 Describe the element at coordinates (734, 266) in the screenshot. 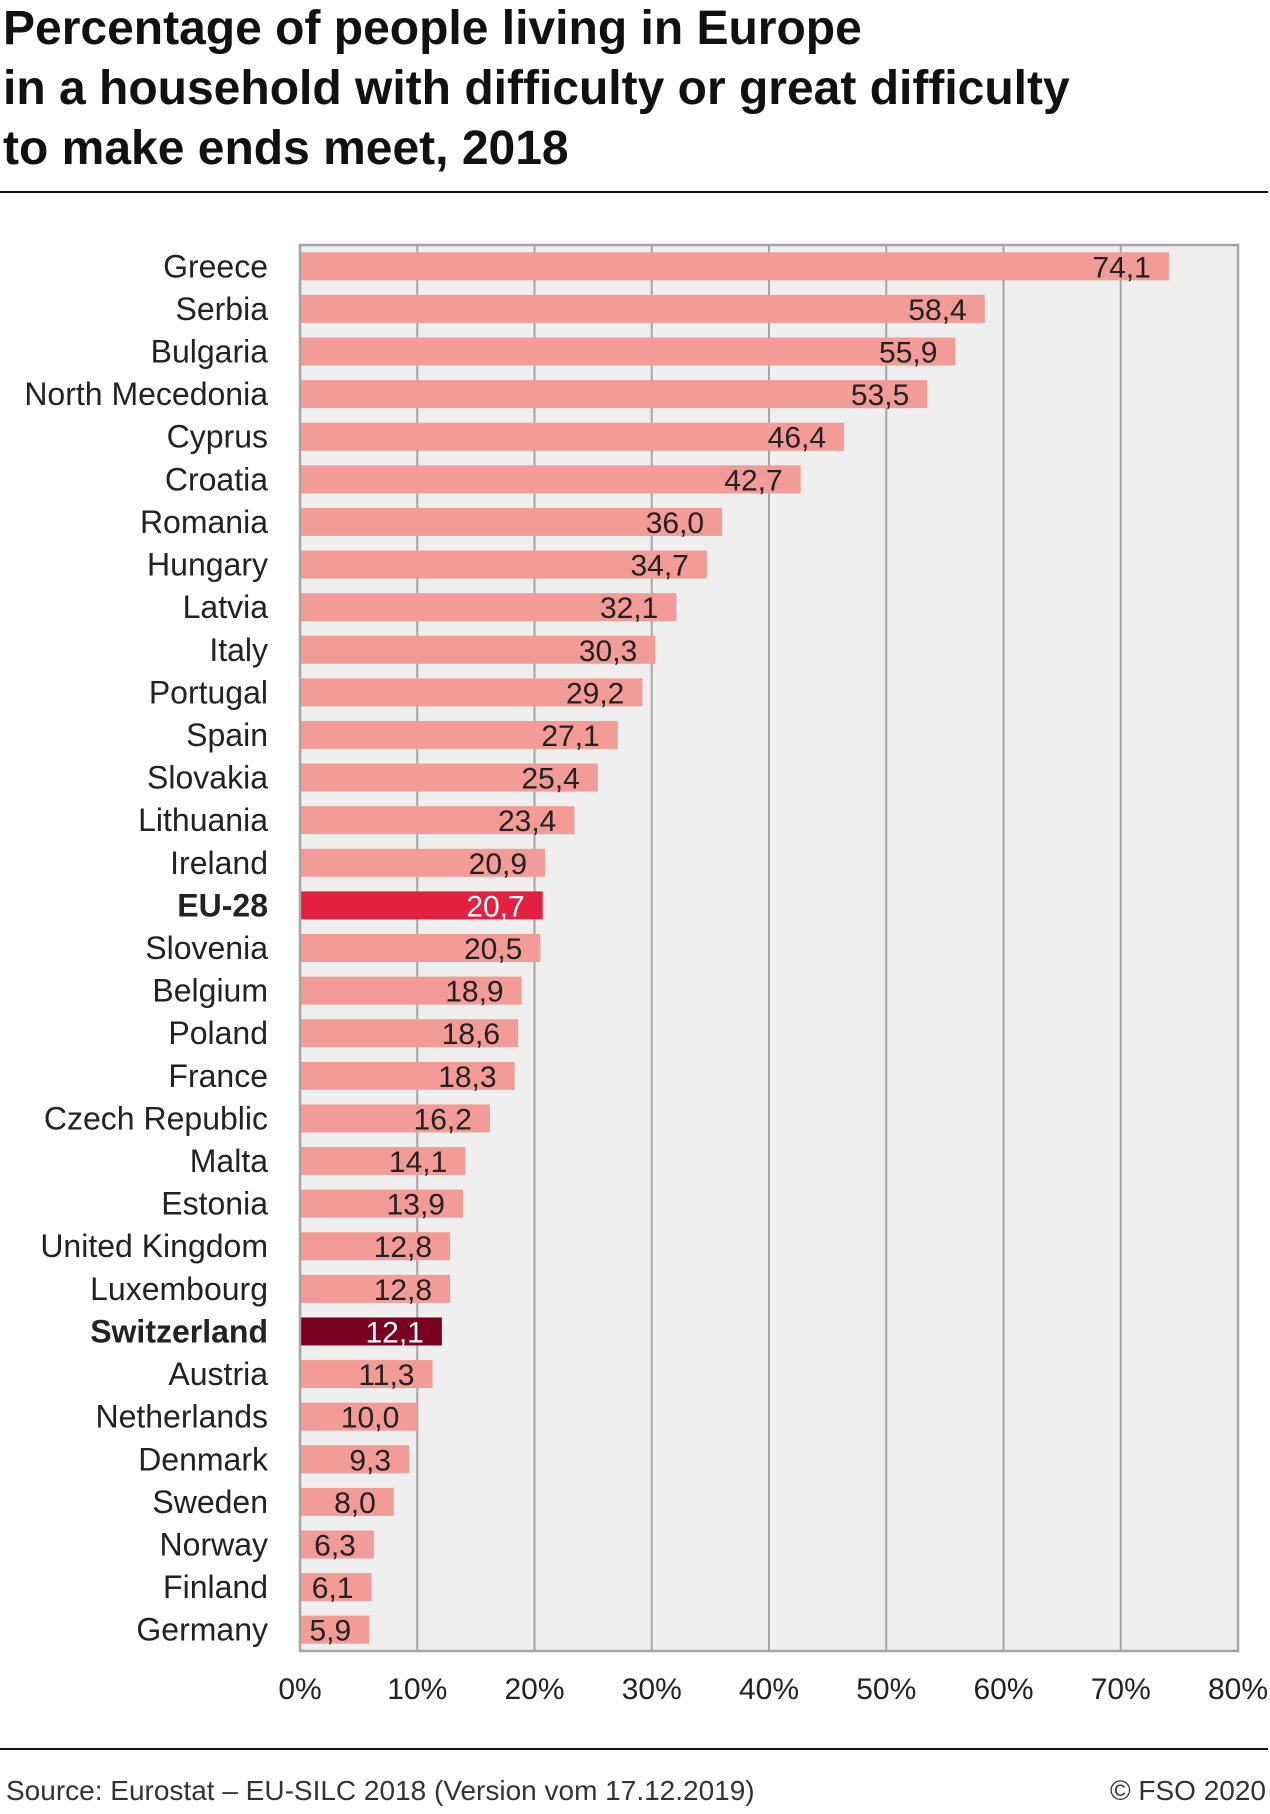

I see `bar-greece` at that location.